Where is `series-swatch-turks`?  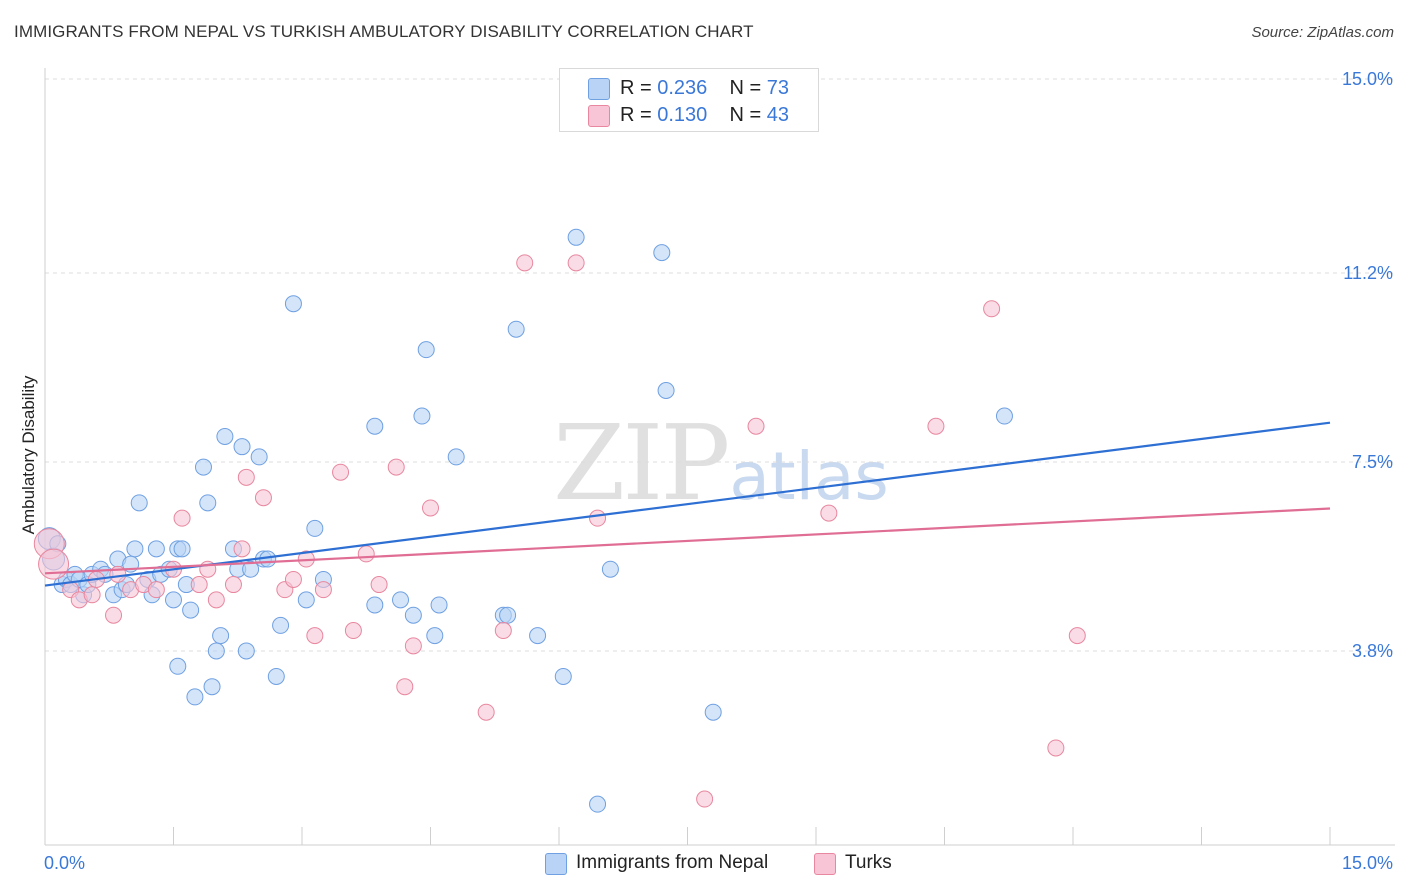
series-swatch-turks is located at coordinates (825, 864).